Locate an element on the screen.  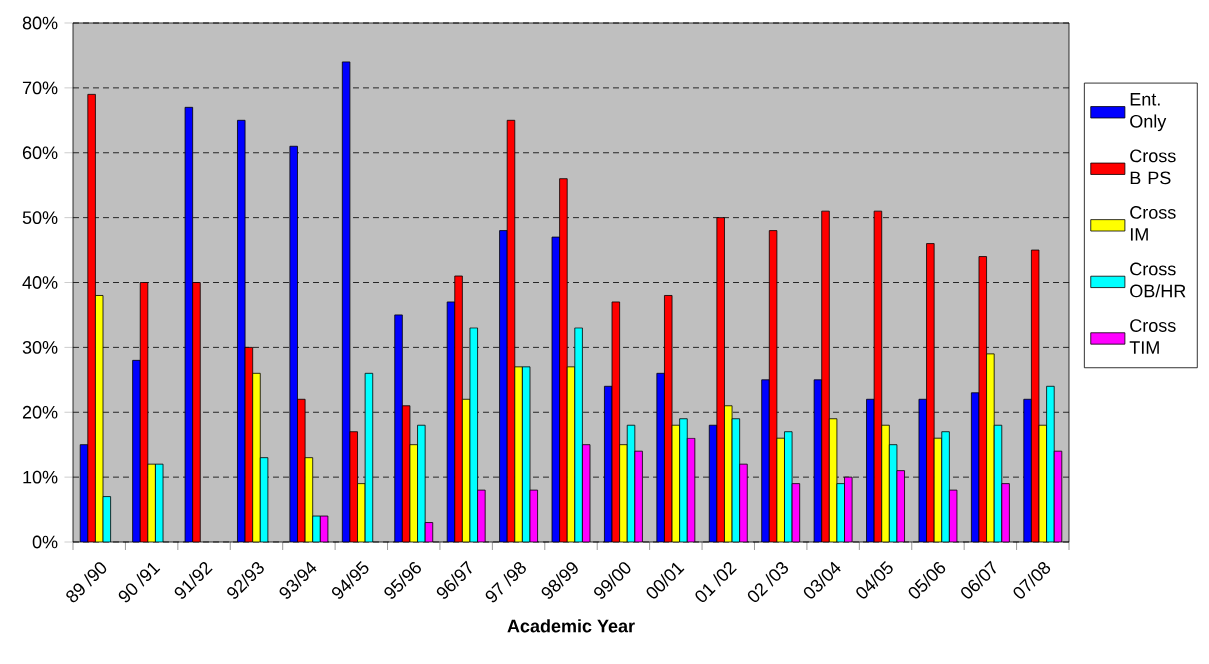
legend-label: Cross B PS is located at coordinates (1153, 167).